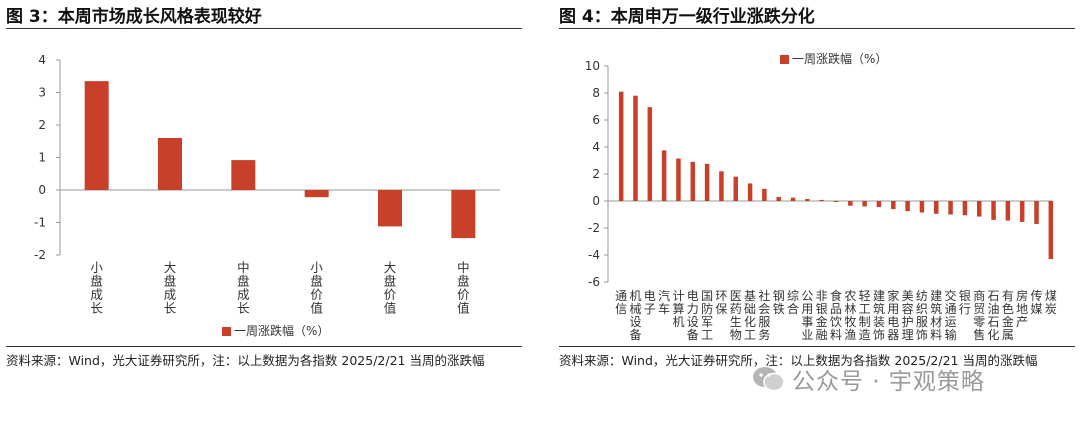 The image size is (1080, 421). What do you see at coordinates (994, 315) in the screenshot?
I see `right-x-label: 石油石化` at bounding box center [994, 315].